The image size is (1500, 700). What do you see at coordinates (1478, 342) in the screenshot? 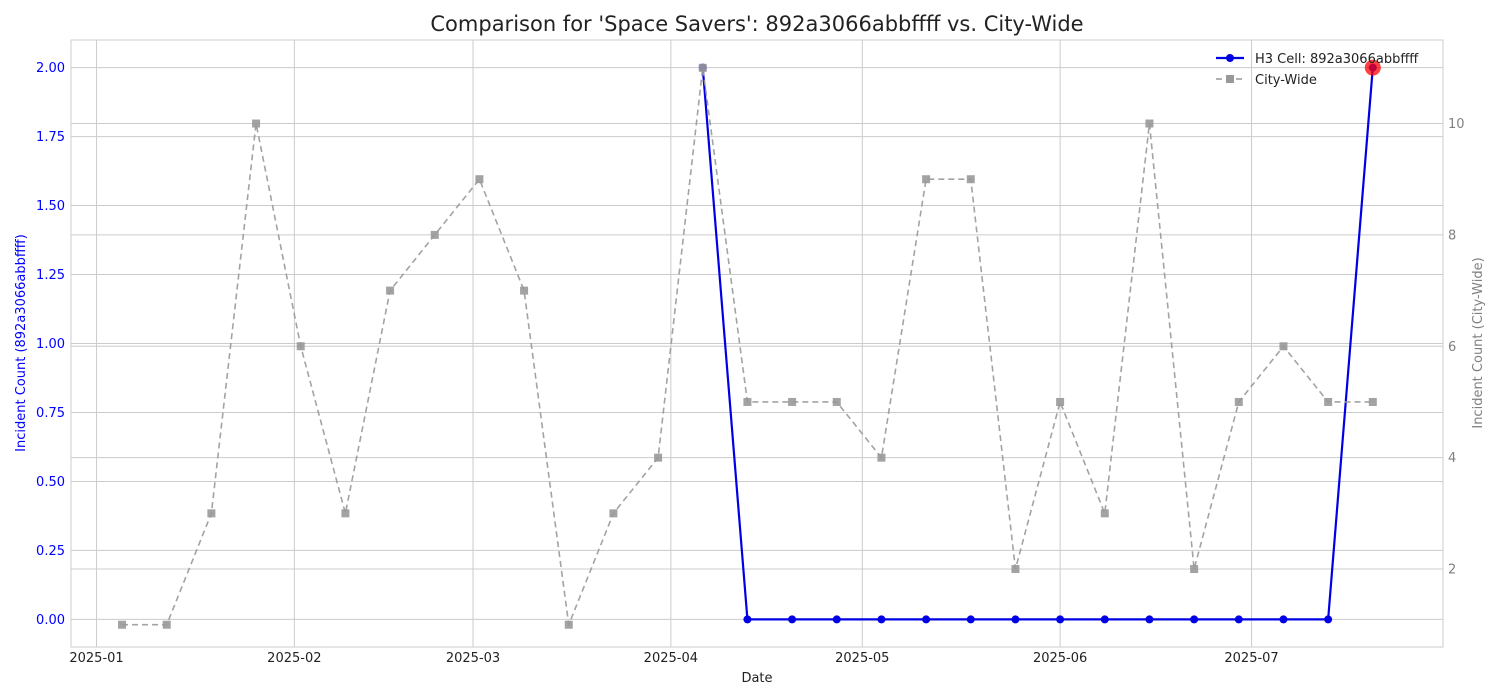
I see `y-axis-label-right: Incident Count (City-Wide)` at bounding box center [1478, 342].